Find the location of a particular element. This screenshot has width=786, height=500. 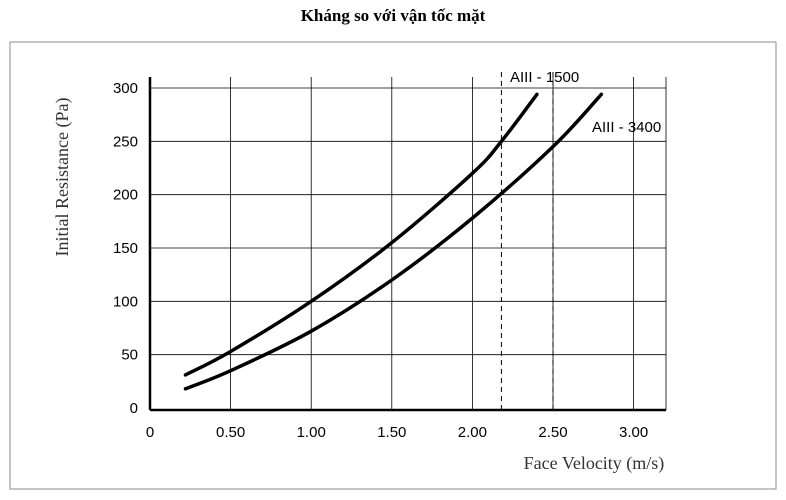

x-tick-label: 1.00 is located at coordinates (311, 432).